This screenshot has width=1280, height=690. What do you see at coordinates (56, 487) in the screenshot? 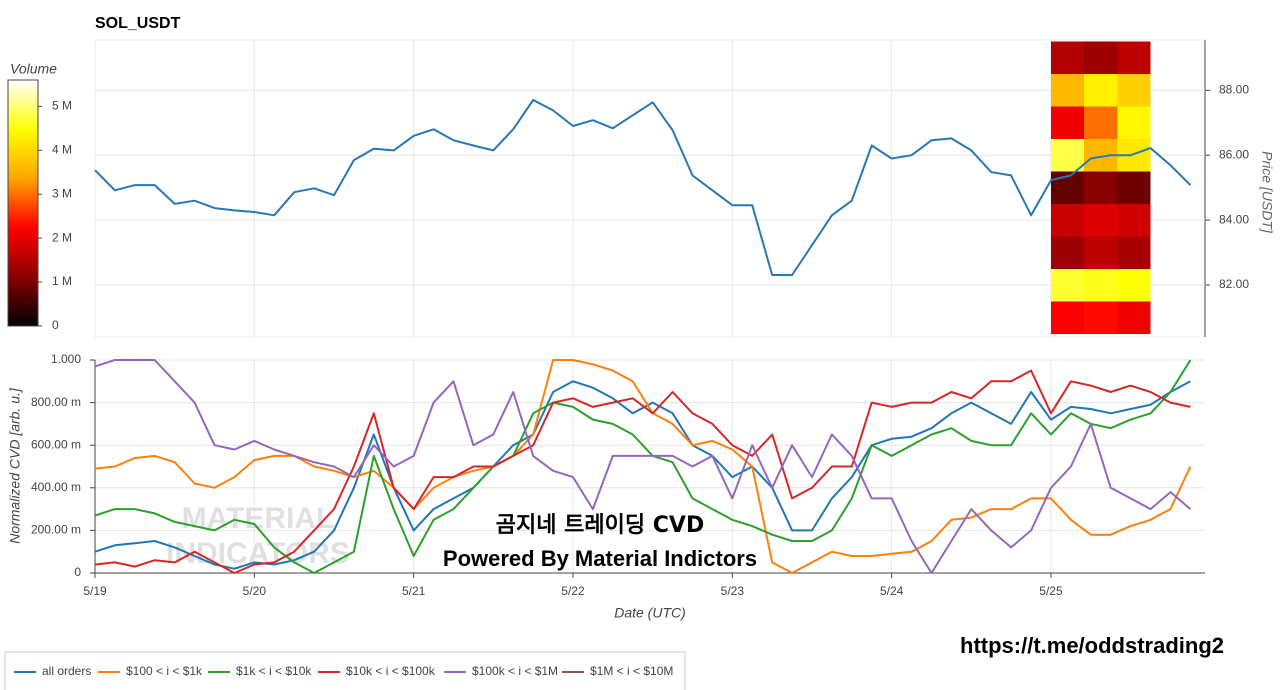
I see `y-tick-label: 400.00 m` at bounding box center [56, 487].